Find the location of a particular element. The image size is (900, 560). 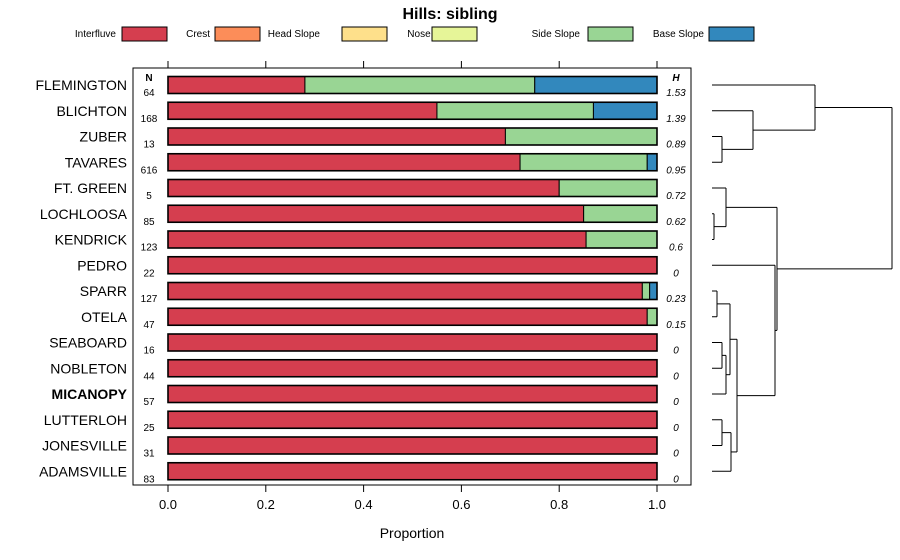

legend-label-2: Head Slope is located at coordinates (294, 34).